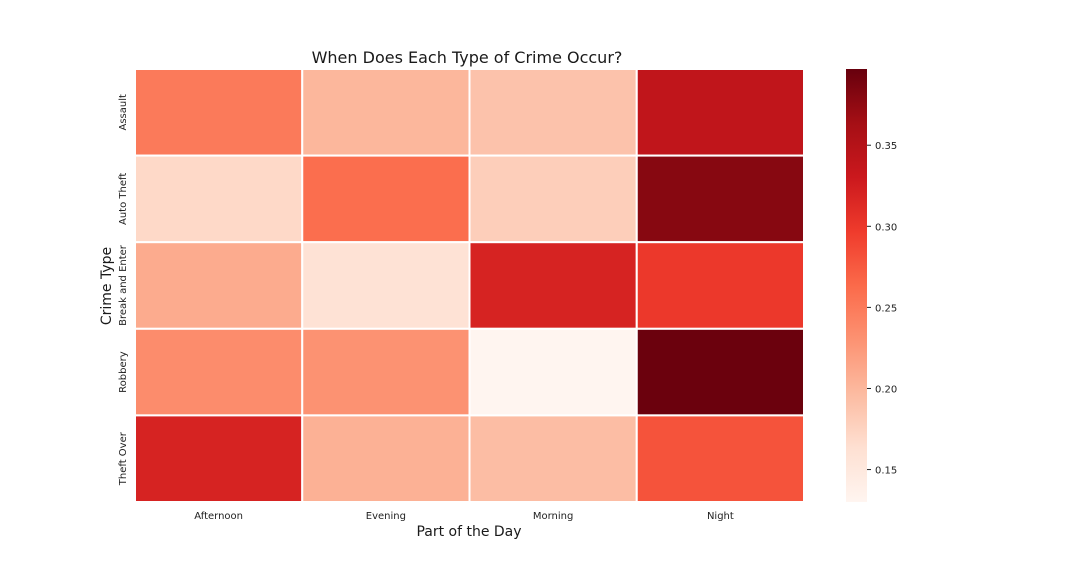 This screenshot has width=1080, height=576. What do you see at coordinates (856, 285) in the screenshot?
I see `colorbar` at bounding box center [856, 285].